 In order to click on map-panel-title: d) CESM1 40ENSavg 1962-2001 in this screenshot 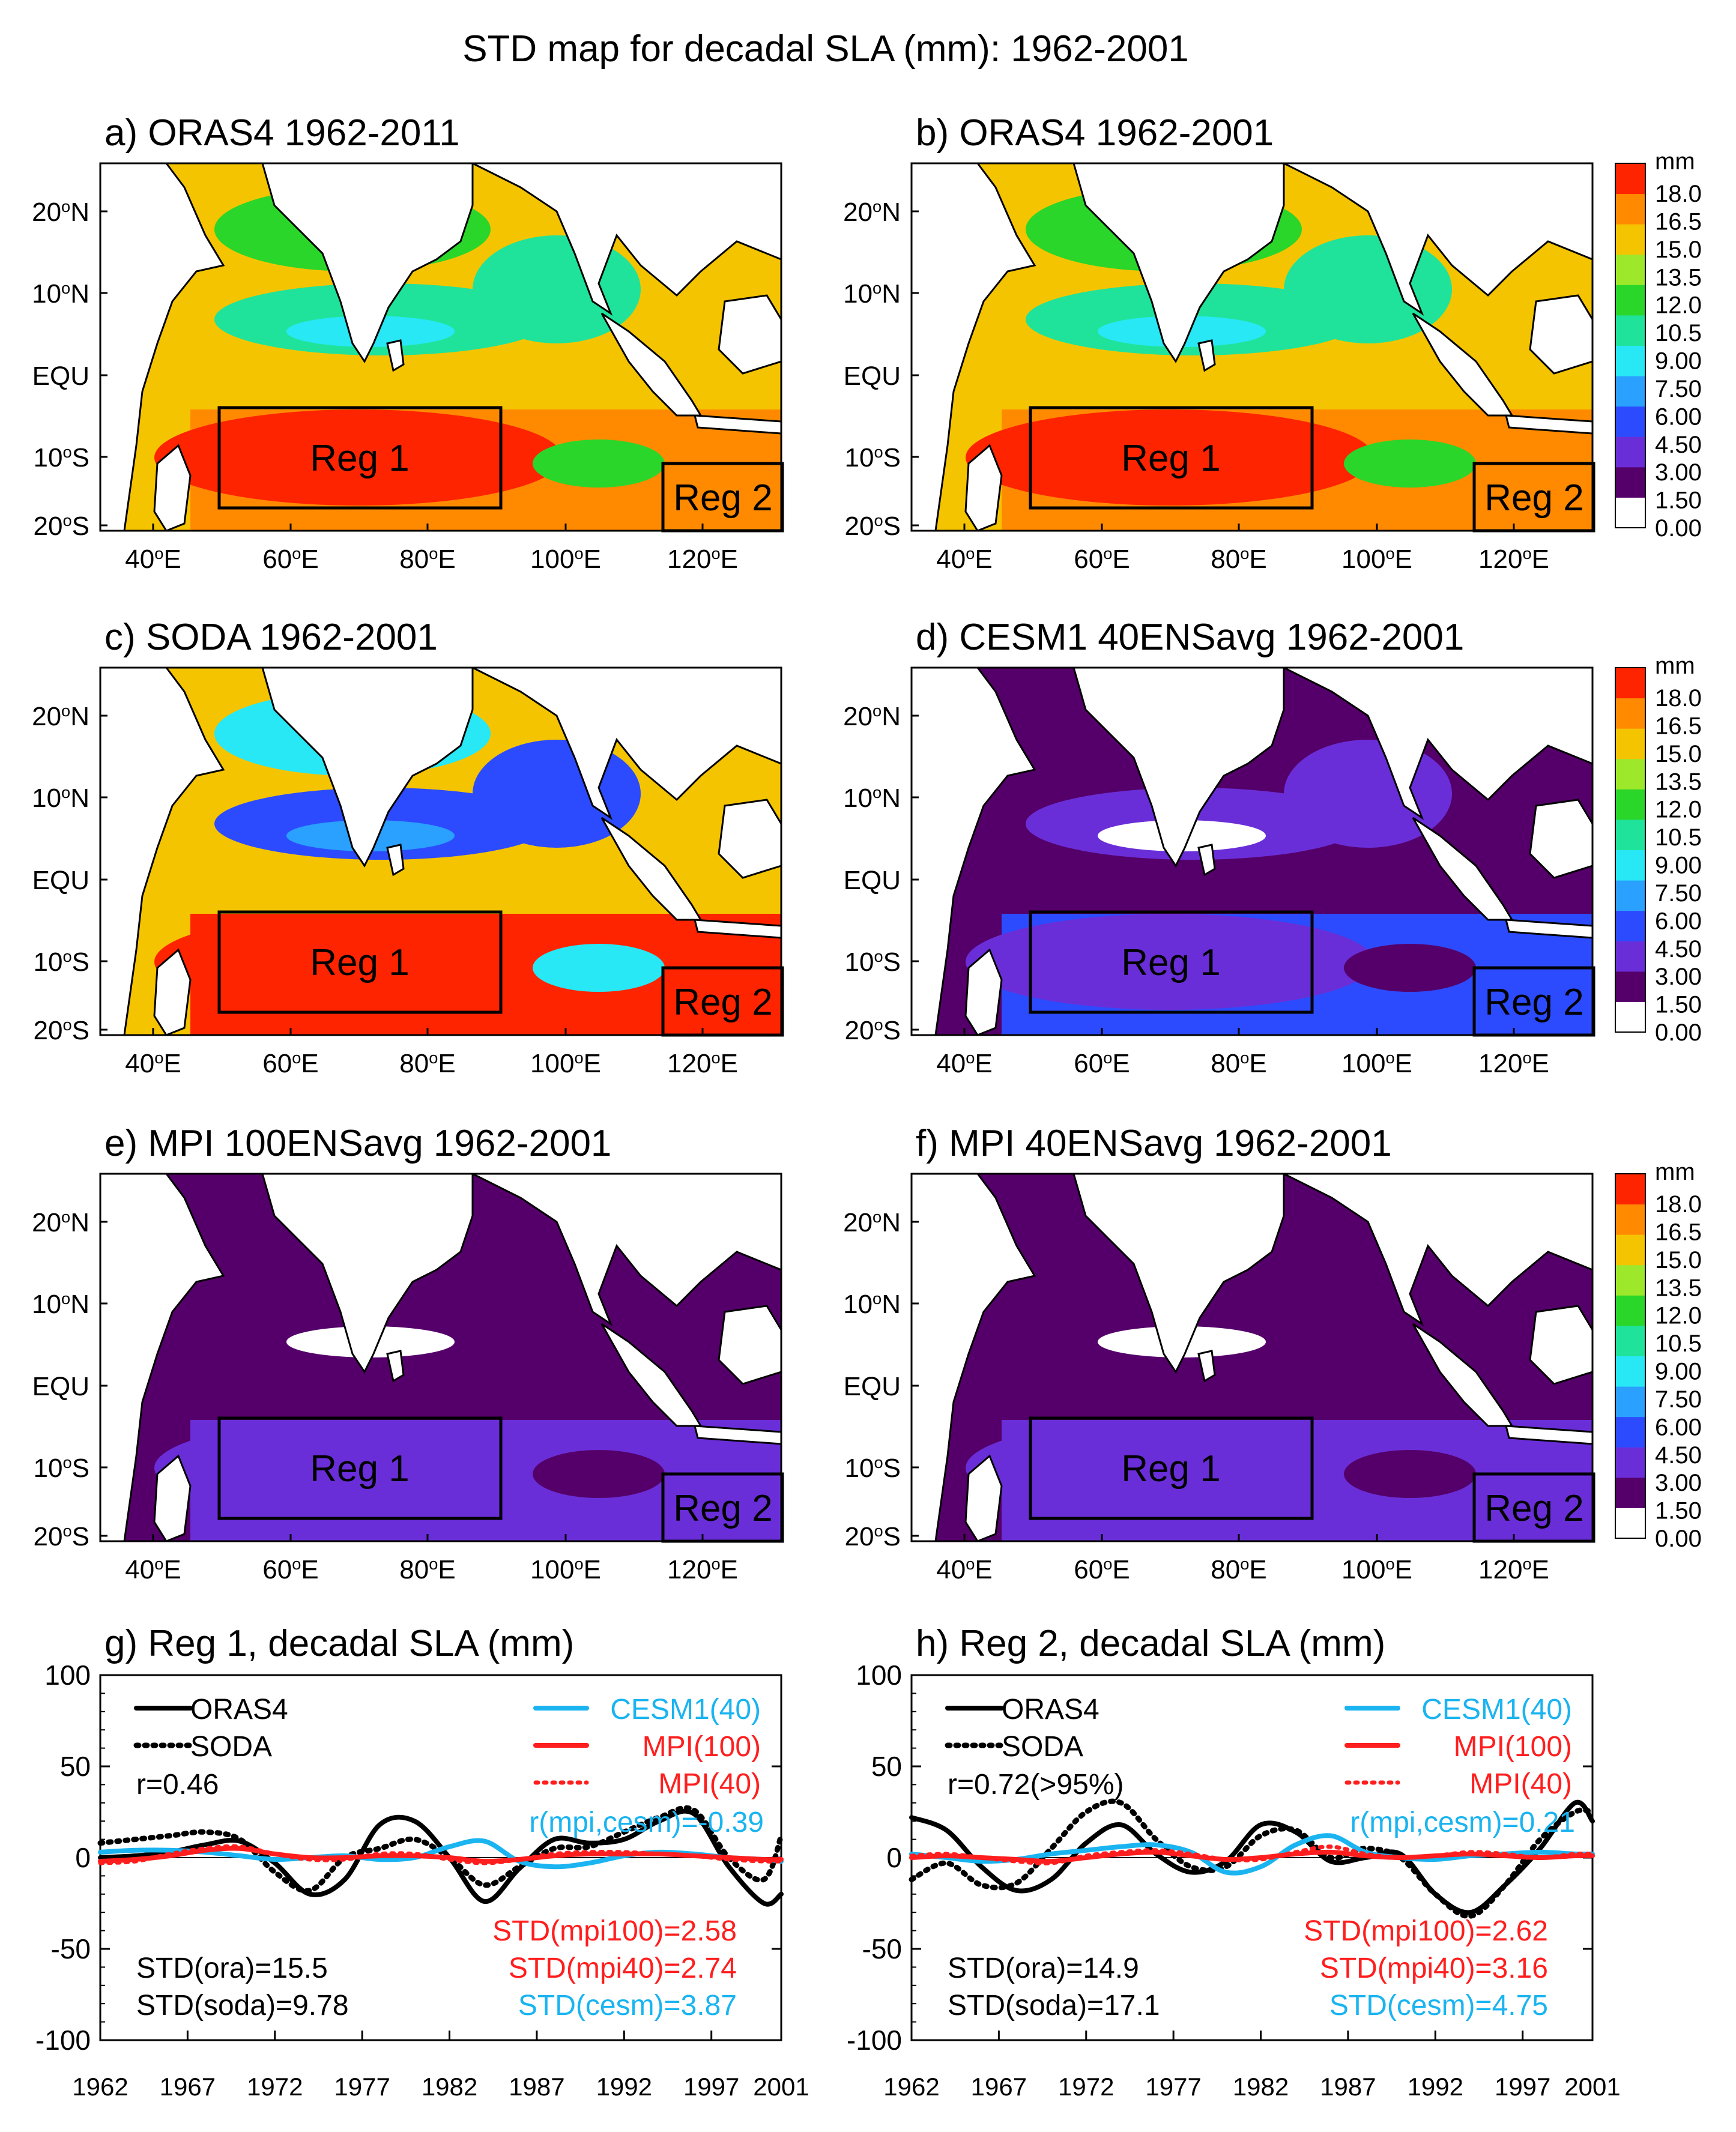, I will do `click(1190, 637)`.